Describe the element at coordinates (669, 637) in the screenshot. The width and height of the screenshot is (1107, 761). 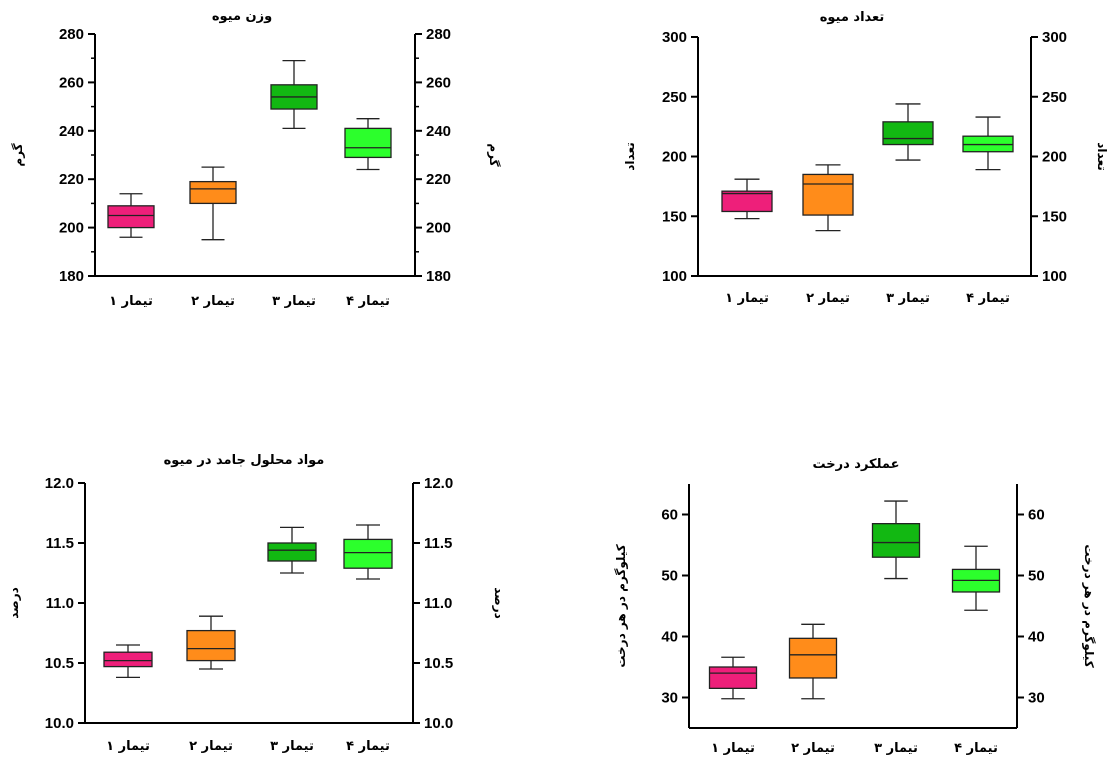
I see `y-tick-label-left: 40` at that location.